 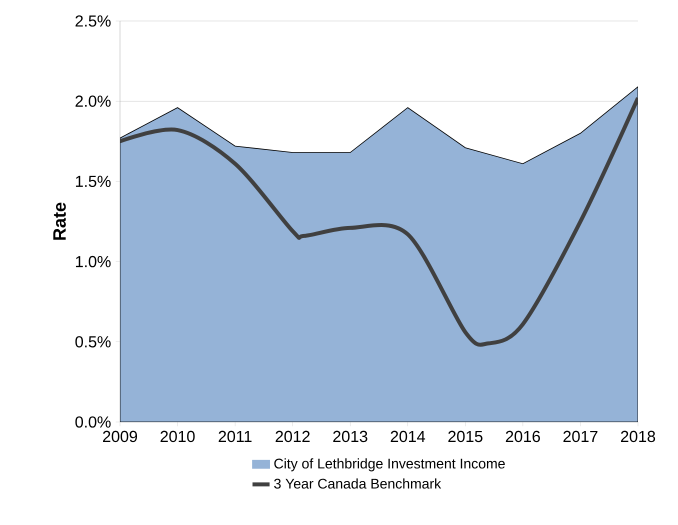 I want to click on x-tick-label: 2015, so click(x=465, y=436).